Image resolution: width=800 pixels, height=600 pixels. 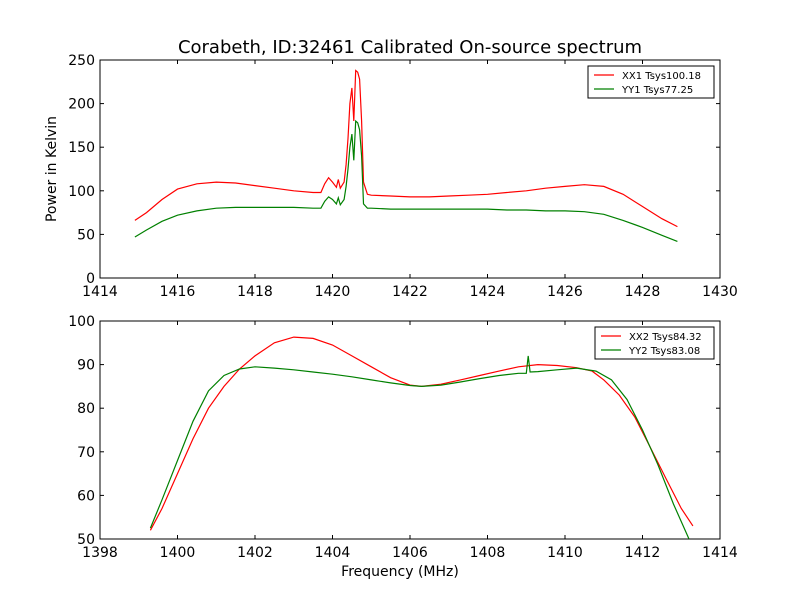 I want to click on chart1-y-tick-label: 70, so click(x=86, y=453).